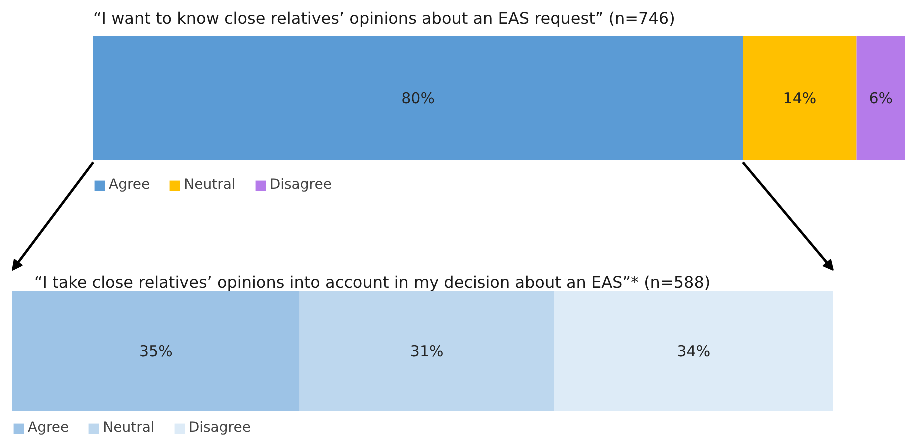 Image resolution: width=905 pixels, height=442 pixels. Describe the element at coordinates (881, 99) in the screenshot. I see `data-label: 6%` at that location.